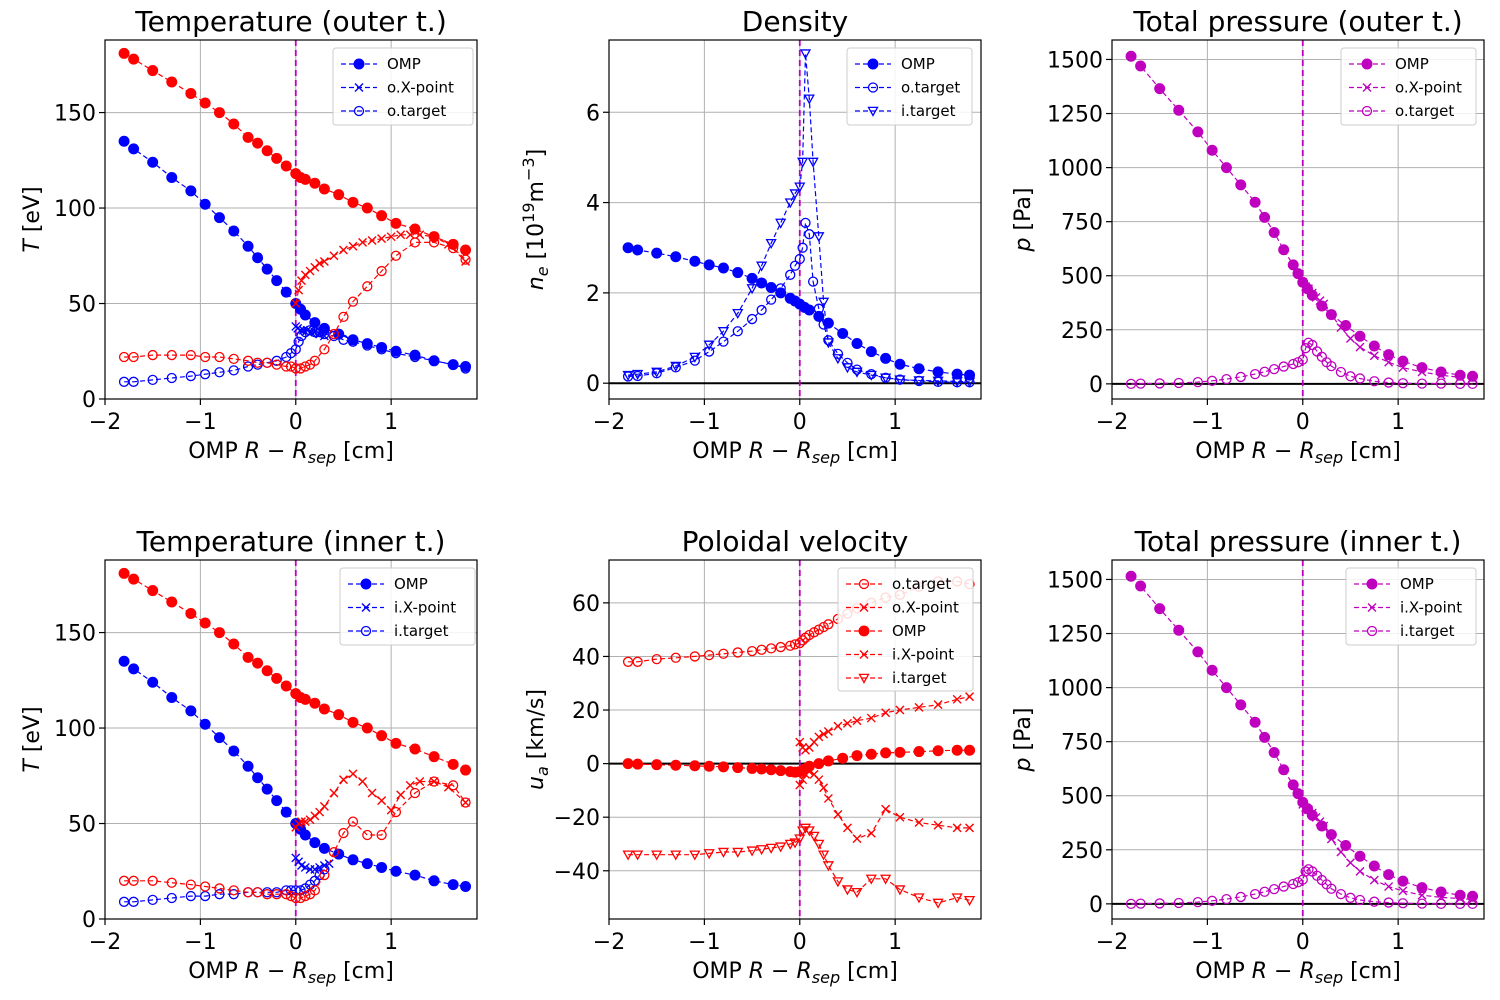 This screenshot has width=1500, height=1000. I want to click on y-tick-label: 60, so click(586, 604).